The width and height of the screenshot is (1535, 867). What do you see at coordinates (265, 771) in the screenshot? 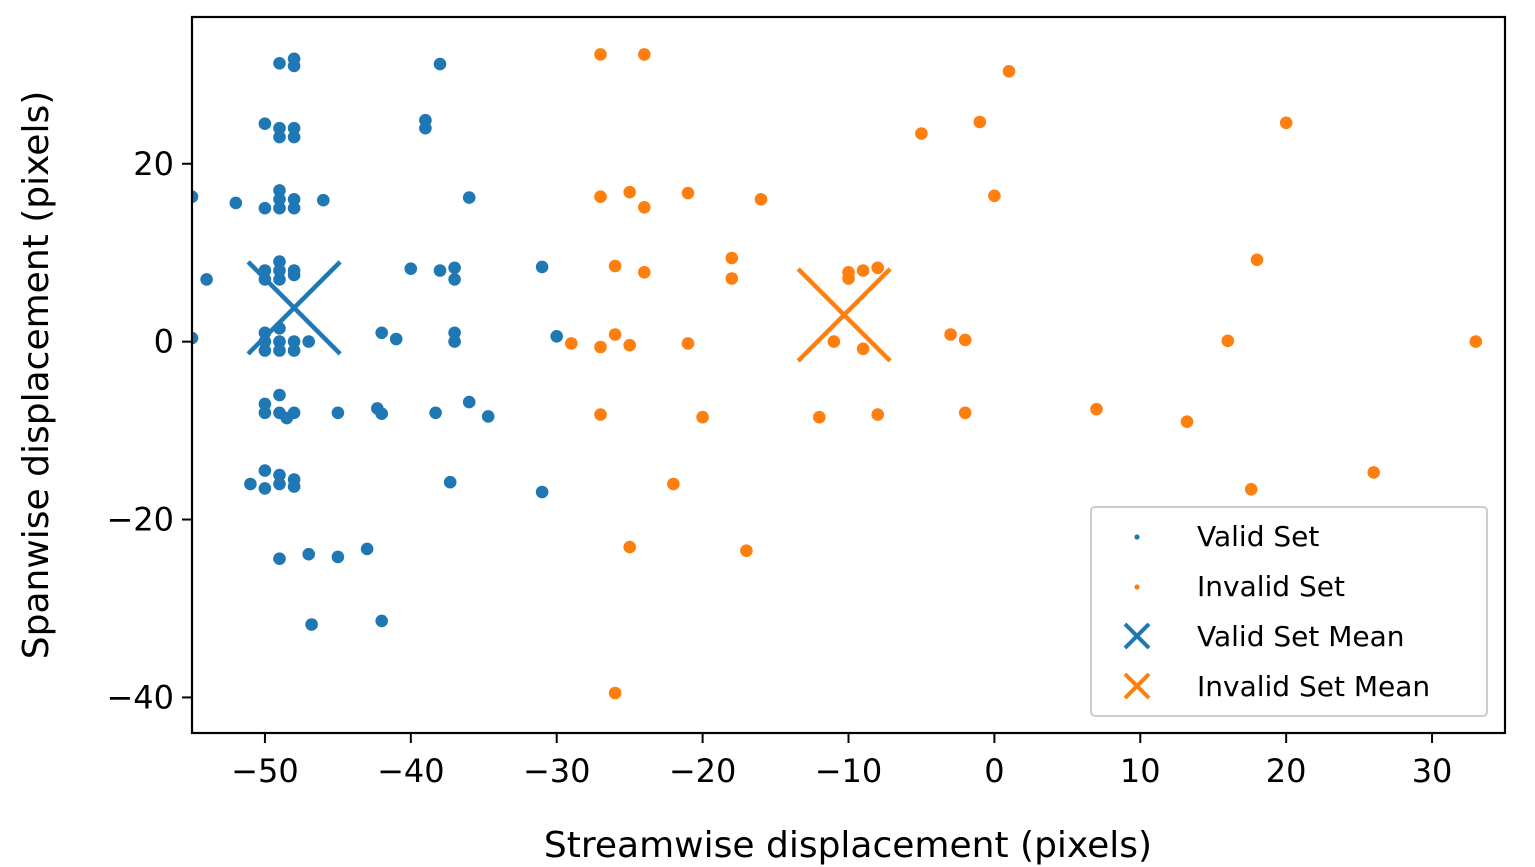
I see `x-tick-label: −50` at bounding box center [265, 771].